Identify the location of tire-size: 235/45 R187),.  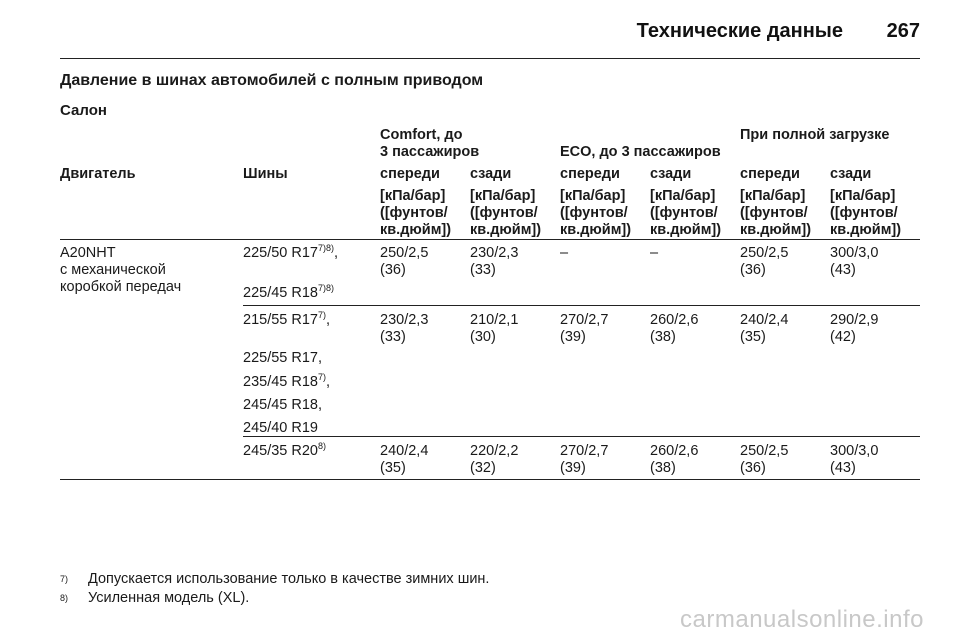
(287, 381).